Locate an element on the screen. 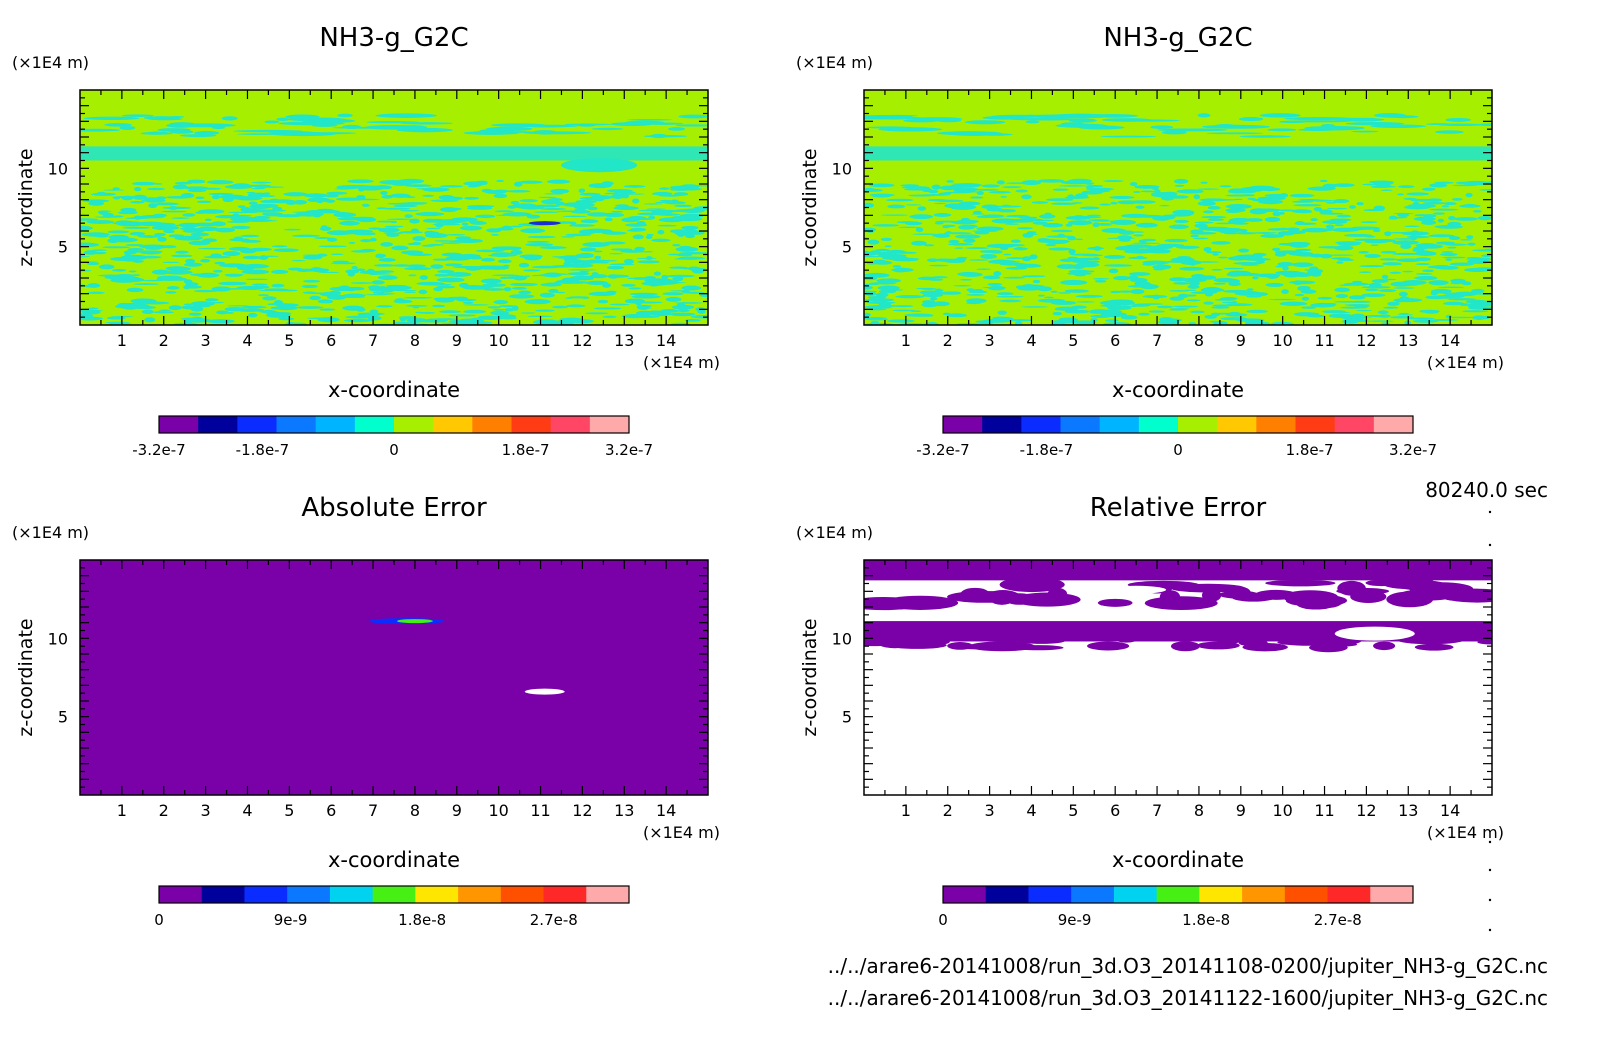  x-axis-label: x-coordinate is located at coordinates (1178, 390).